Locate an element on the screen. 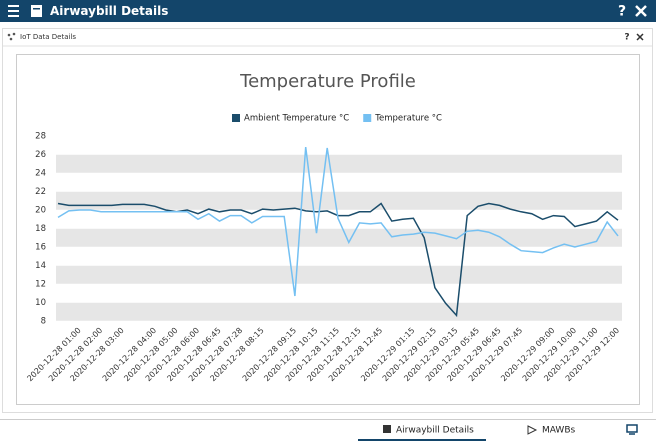 The image size is (656, 444). menu-icon is located at coordinates (13, 11).